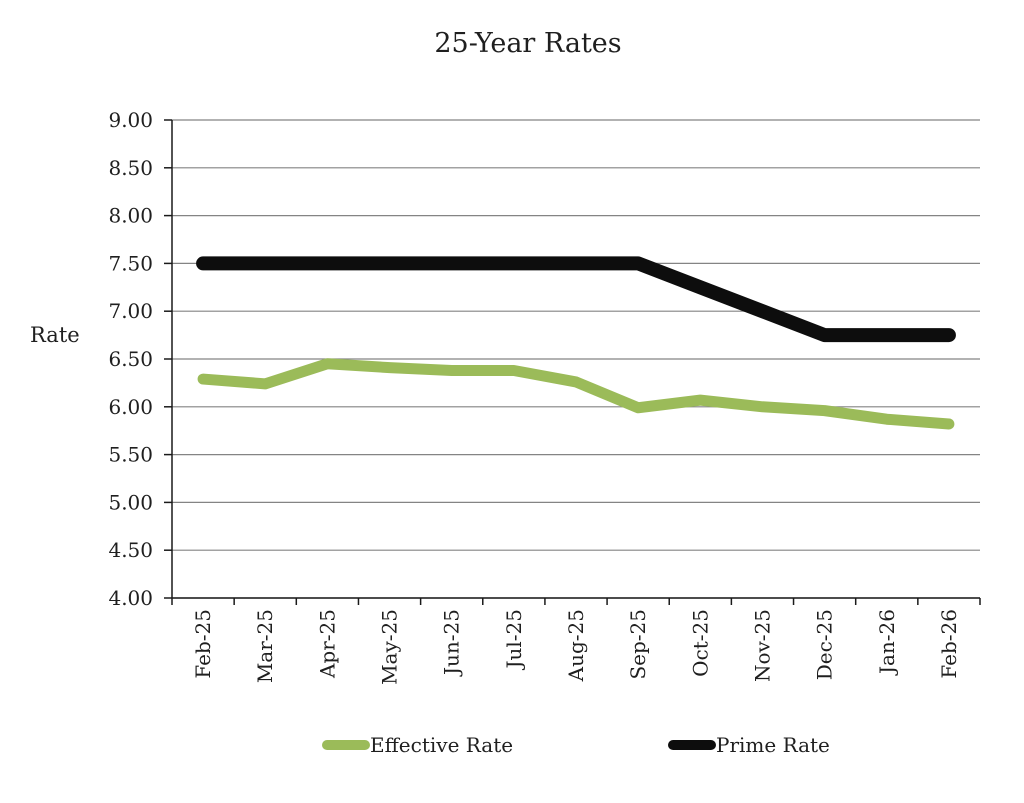  Describe the element at coordinates (700, 643) in the screenshot. I see `x-tick-label: Oct-25` at that location.